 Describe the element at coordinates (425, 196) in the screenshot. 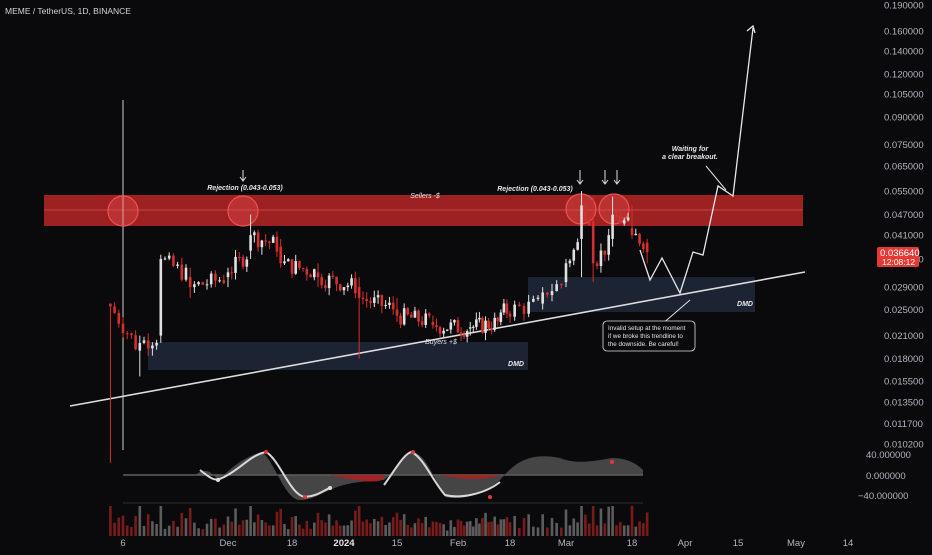

I see `sellers-label: Sellers -$` at that location.